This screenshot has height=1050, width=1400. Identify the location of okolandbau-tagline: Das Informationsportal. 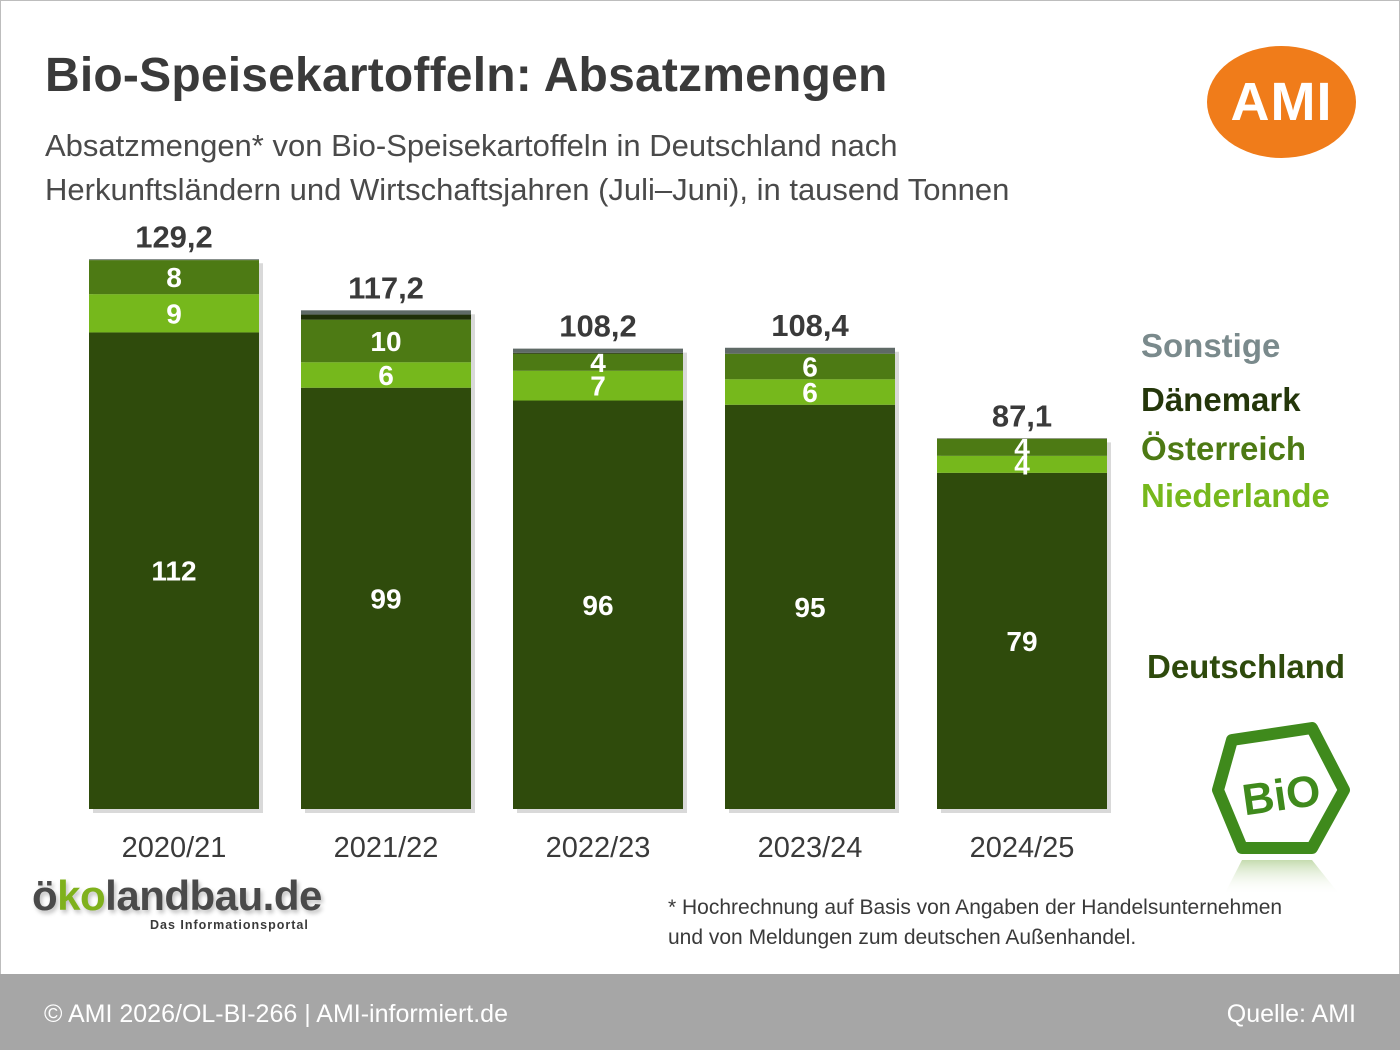
(229, 925).